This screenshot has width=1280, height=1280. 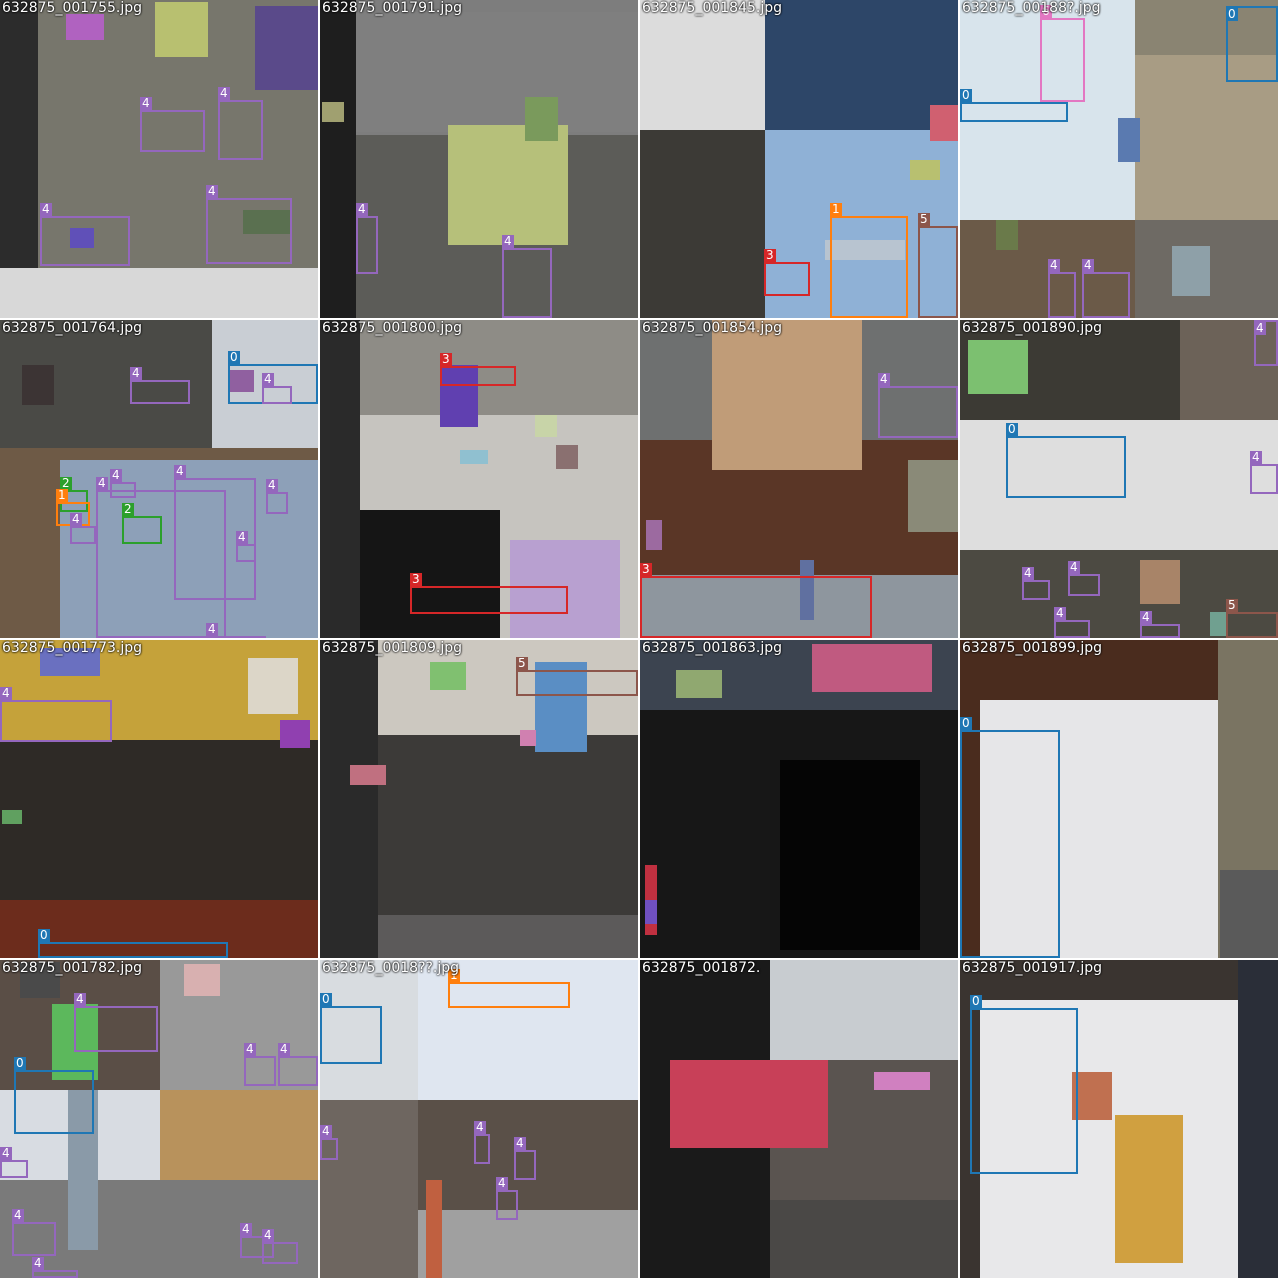 What do you see at coordinates (479, 479) in the screenshot?
I see `image-tile: 3 3 632875_001800.jpg` at bounding box center [479, 479].